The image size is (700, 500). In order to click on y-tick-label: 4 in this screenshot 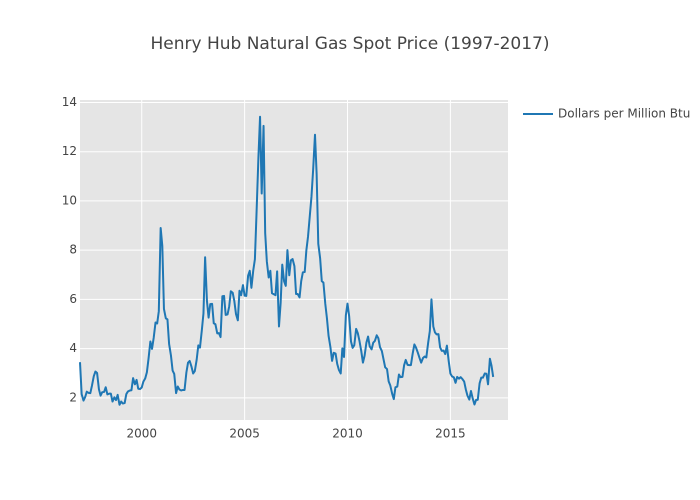, I will do `click(73, 348)`.